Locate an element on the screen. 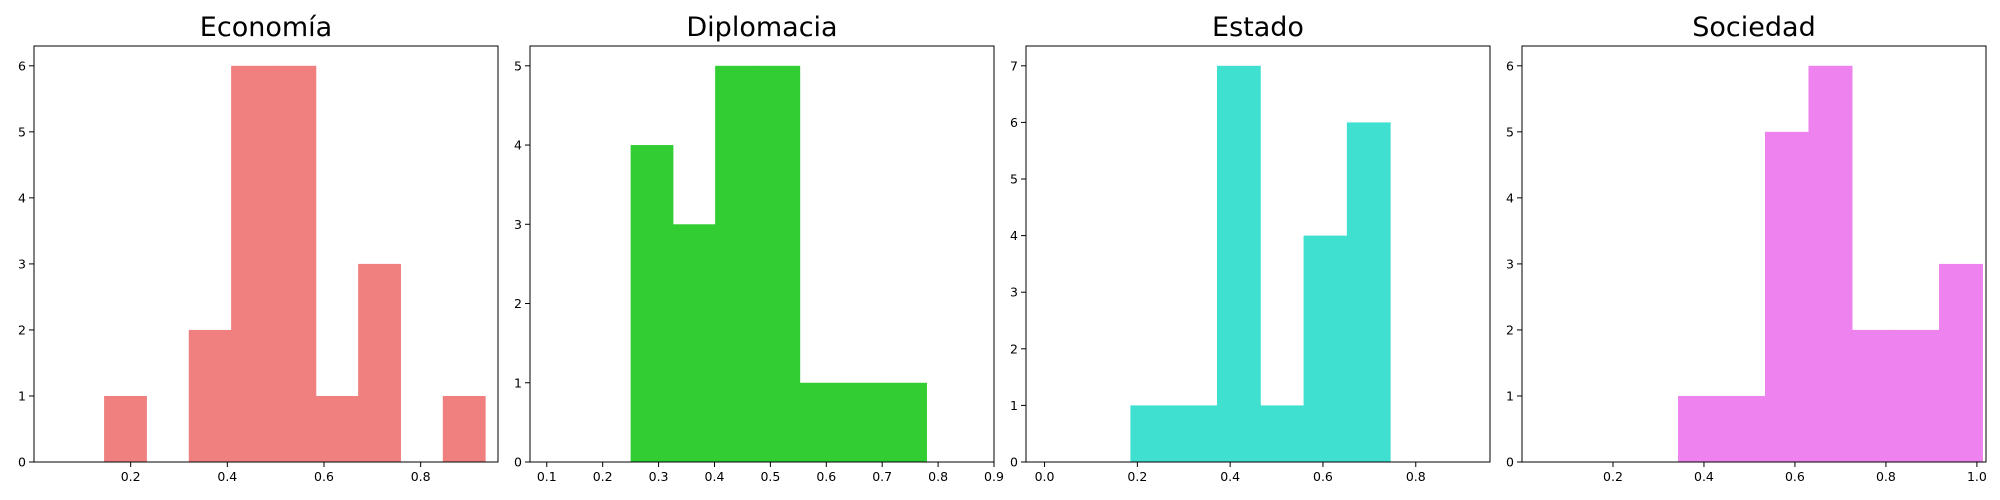 The width and height of the screenshot is (2000, 500). x-tick-label: 0.3 is located at coordinates (659, 476).